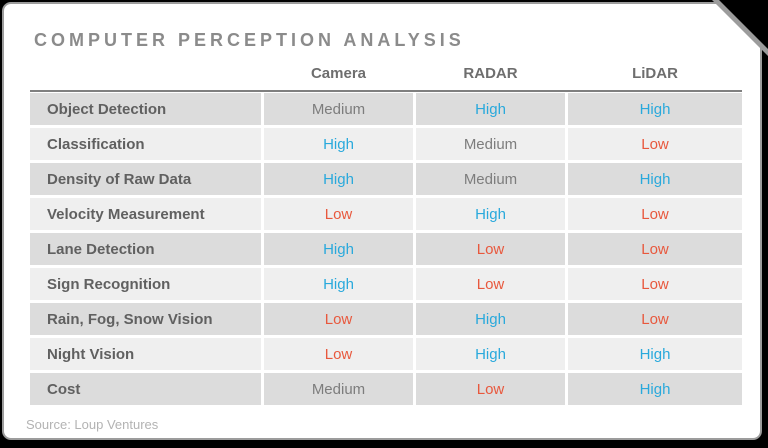  Describe the element at coordinates (145, 109) in the screenshot. I see `row-label: Object Detection` at that location.